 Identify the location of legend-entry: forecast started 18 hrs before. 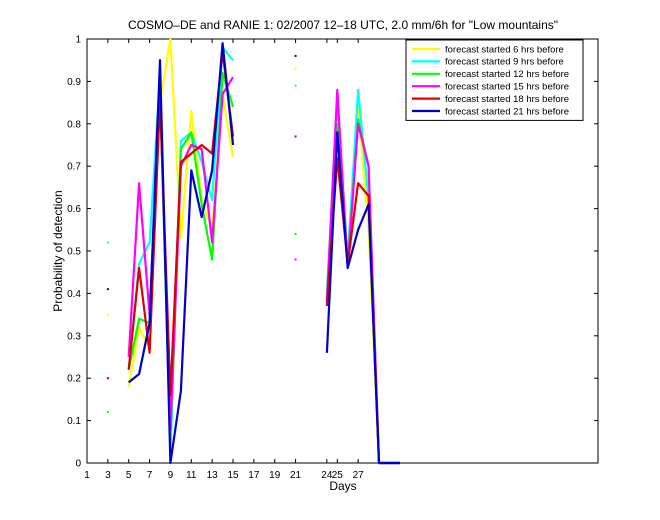
(507, 99).